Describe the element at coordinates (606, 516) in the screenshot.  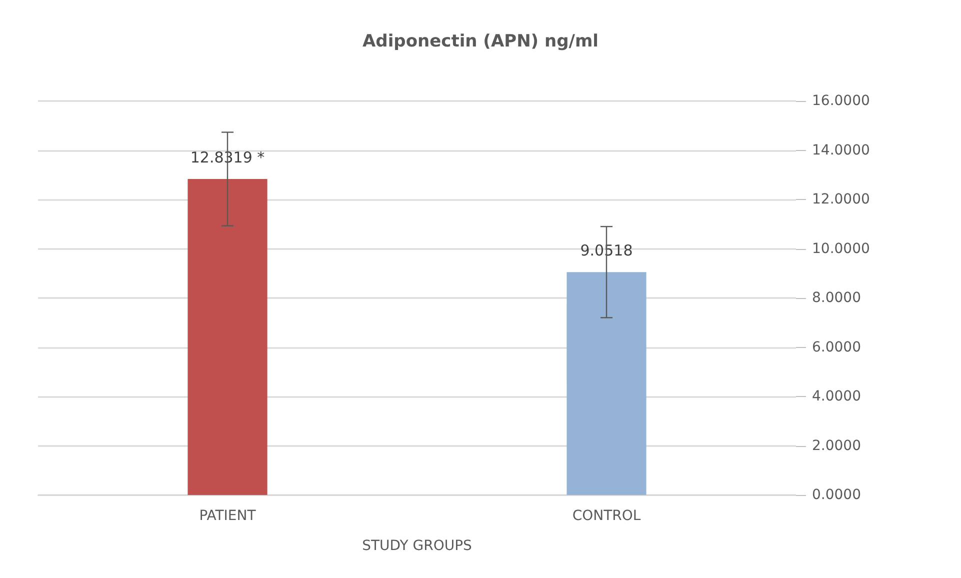
I see `x-tick-label: CONTROL` at that location.